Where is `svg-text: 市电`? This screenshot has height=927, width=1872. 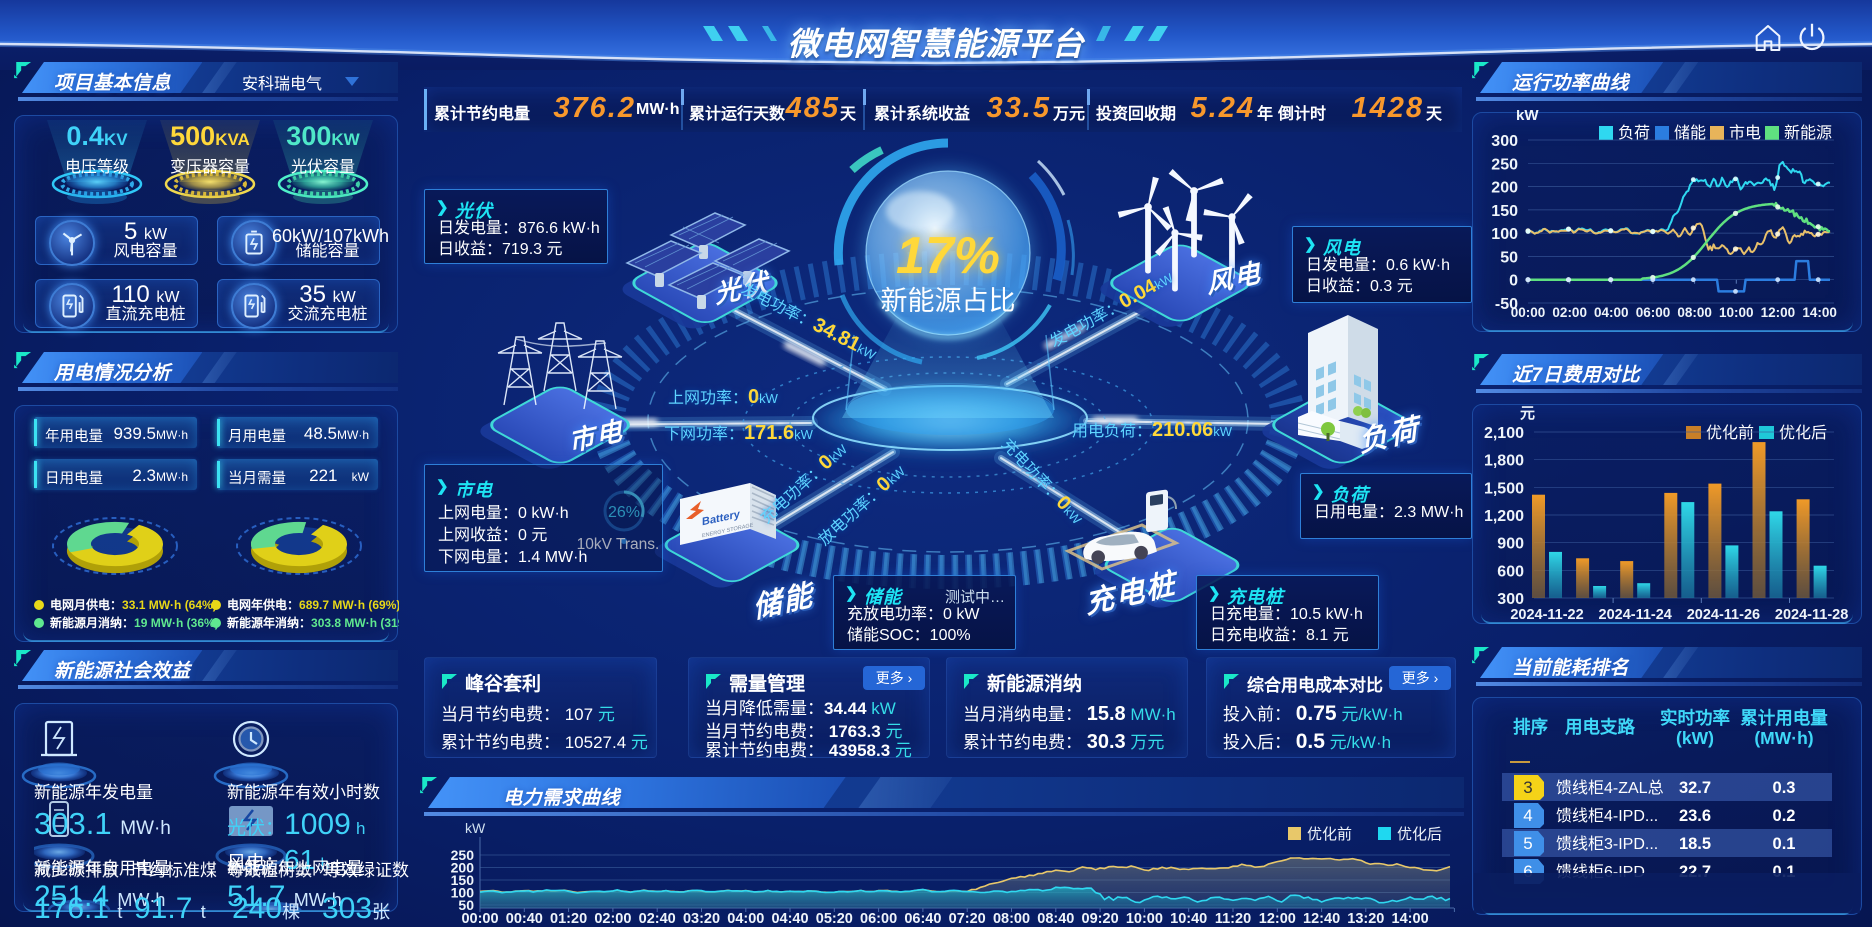
svg-text: 市电 is located at coordinates (1745, 133).